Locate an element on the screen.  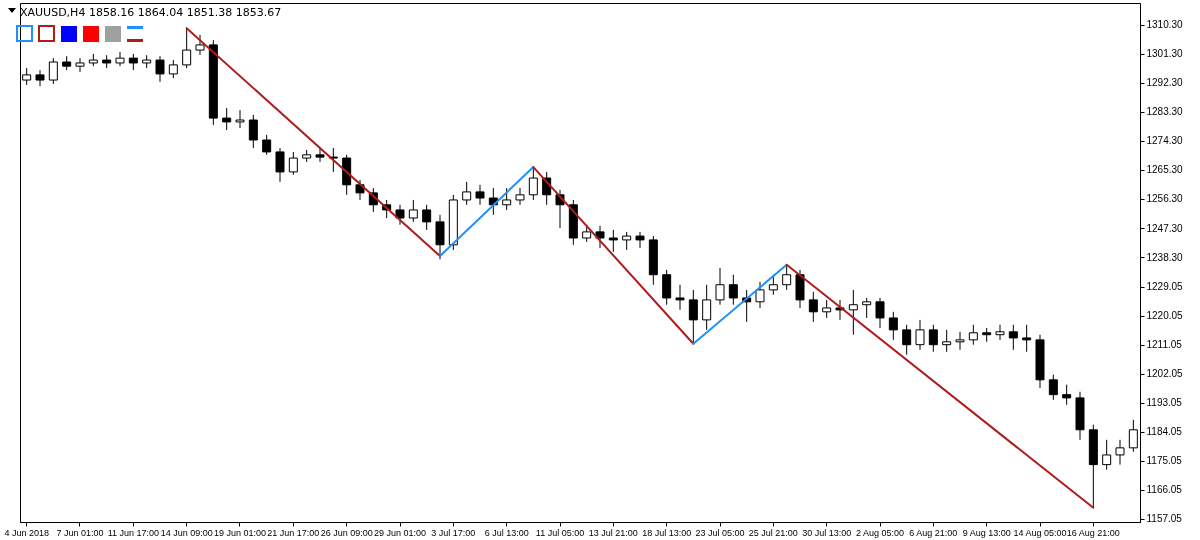
y-tick-label: 1292.30 is located at coordinates (1165, 83).